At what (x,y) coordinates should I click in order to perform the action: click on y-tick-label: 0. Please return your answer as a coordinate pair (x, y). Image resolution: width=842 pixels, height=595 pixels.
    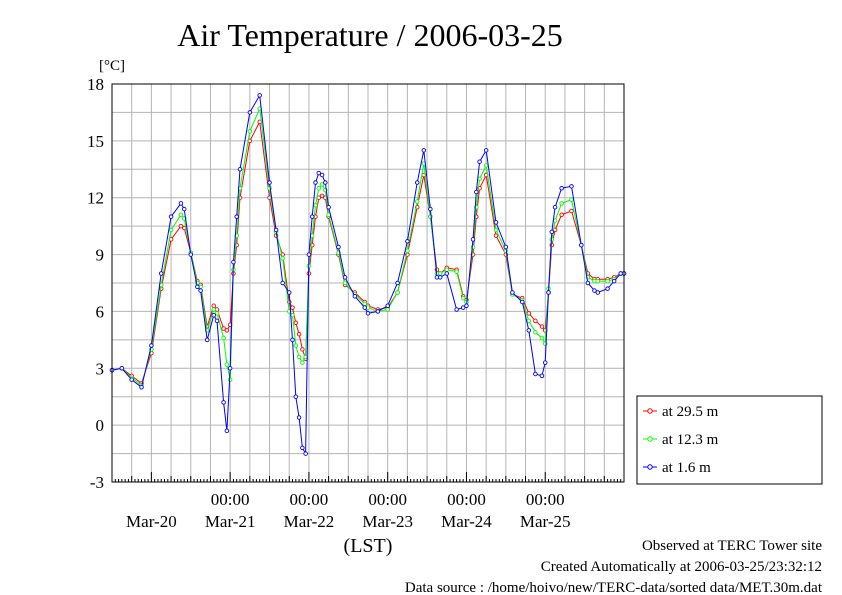
    Looking at the image, I should click on (100, 425).